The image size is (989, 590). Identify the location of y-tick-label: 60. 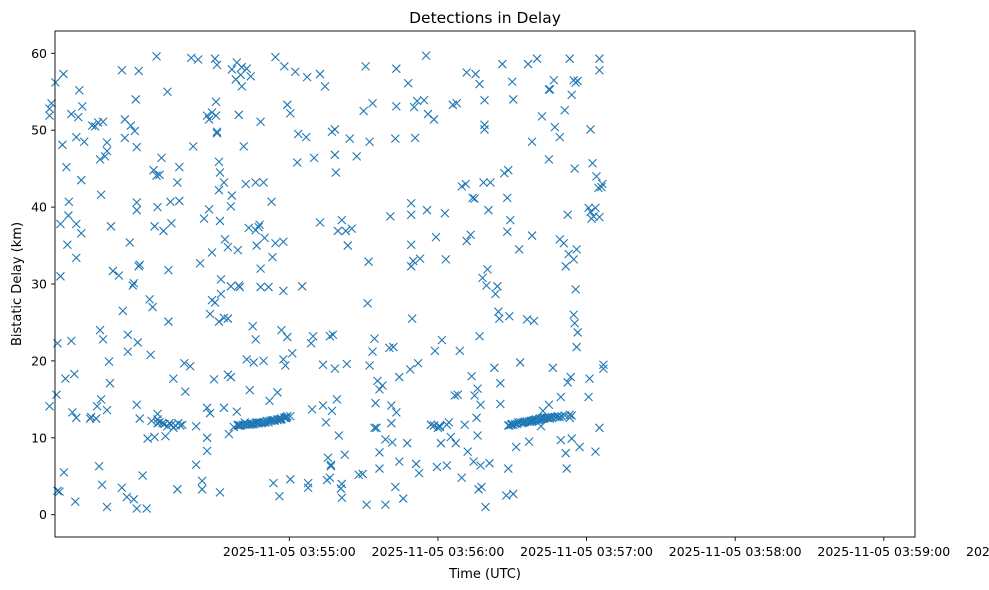
(39, 53).